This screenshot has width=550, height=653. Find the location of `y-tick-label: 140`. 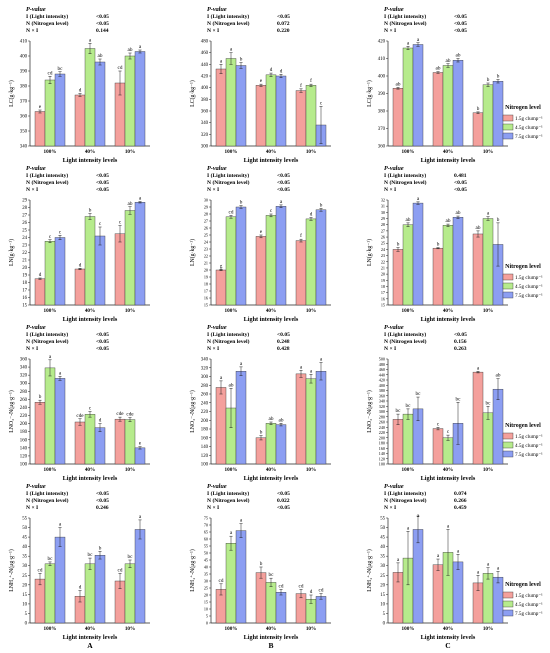

y-tick-label: 140 is located at coordinates (382, 453).